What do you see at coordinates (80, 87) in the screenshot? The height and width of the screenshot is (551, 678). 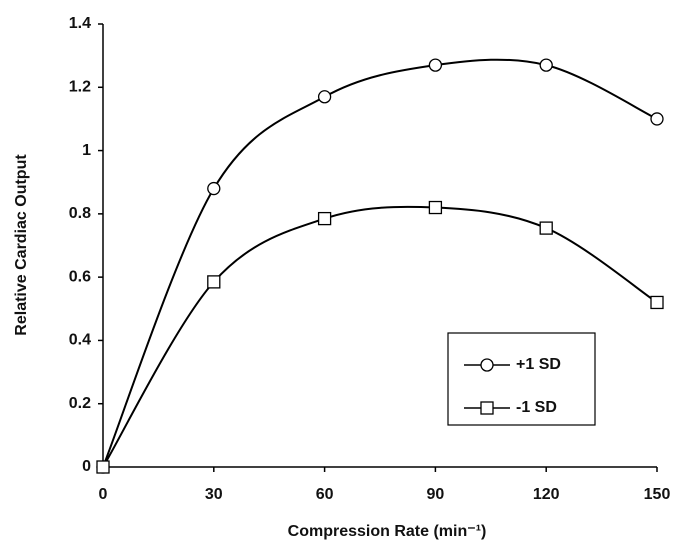 I see `y-tick-label: 1.2` at bounding box center [80, 87].